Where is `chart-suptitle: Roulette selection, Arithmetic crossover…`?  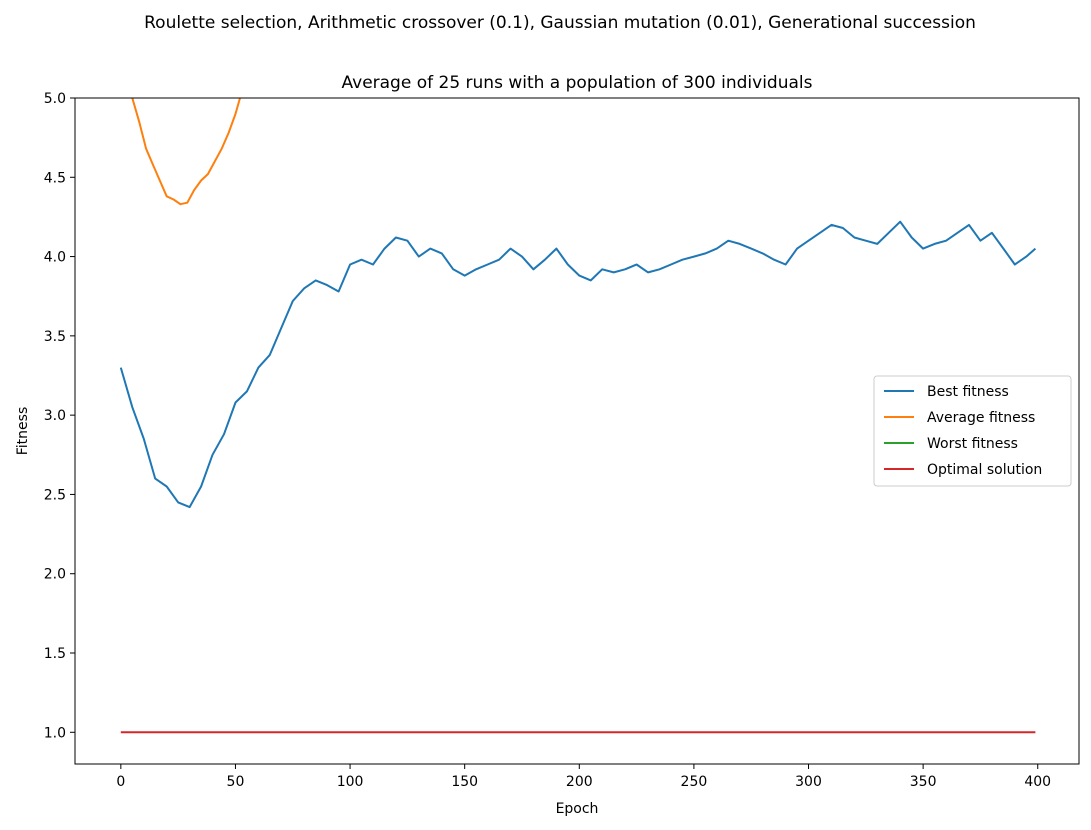 chart-suptitle: Roulette selection, Arithmetic crossover… is located at coordinates (560, 23).